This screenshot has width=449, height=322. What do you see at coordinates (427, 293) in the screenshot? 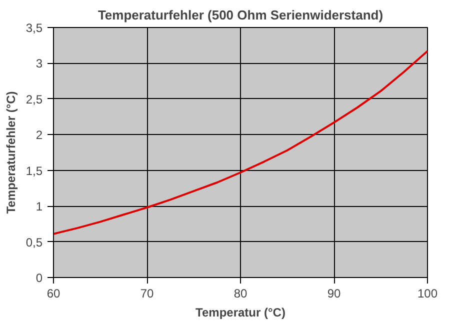
I see `x-tick-label: 100` at bounding box center [427, 293].